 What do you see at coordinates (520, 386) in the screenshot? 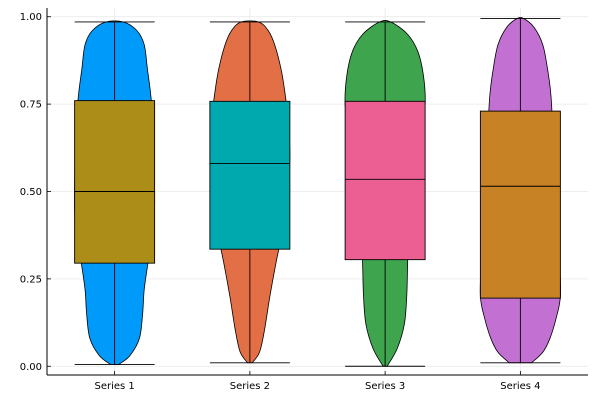
I see `x-tick-label: Series 4` at bounding box center [520, 386].